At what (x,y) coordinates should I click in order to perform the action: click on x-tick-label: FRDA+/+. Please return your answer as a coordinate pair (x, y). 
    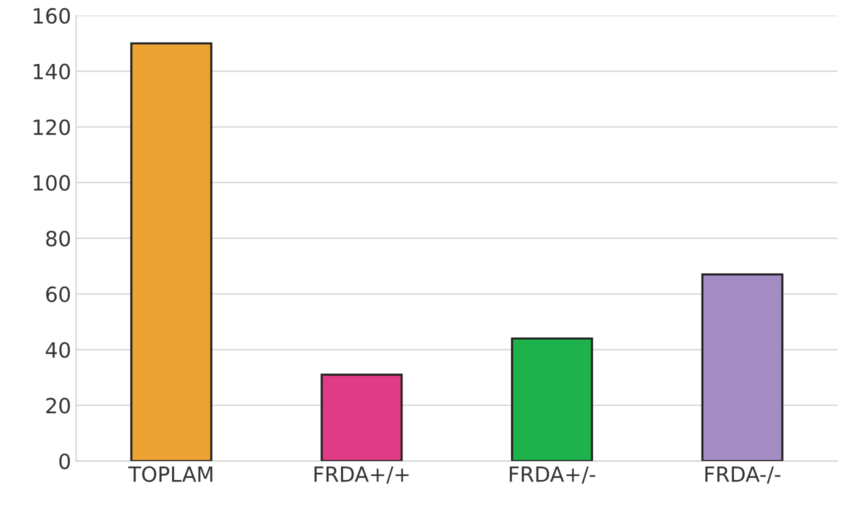
    Looking at the image, I should click on (361, 475).